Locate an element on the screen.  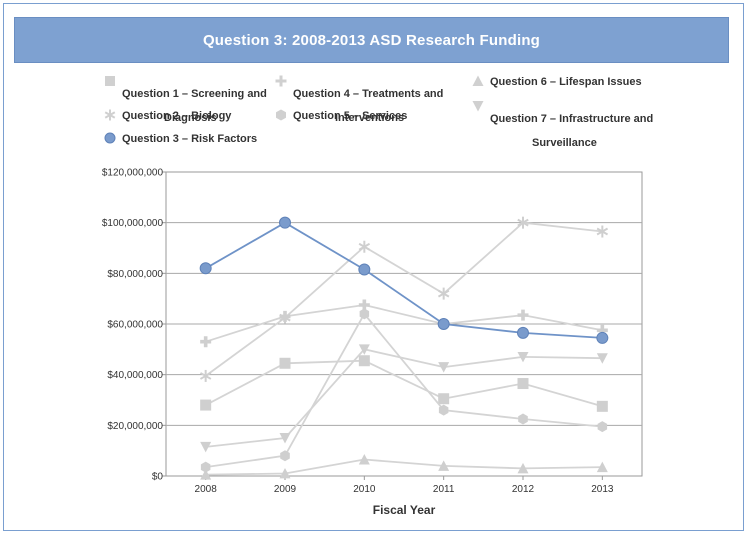
legend-q4-line2: Interventions is located at coordinates (370, 118).